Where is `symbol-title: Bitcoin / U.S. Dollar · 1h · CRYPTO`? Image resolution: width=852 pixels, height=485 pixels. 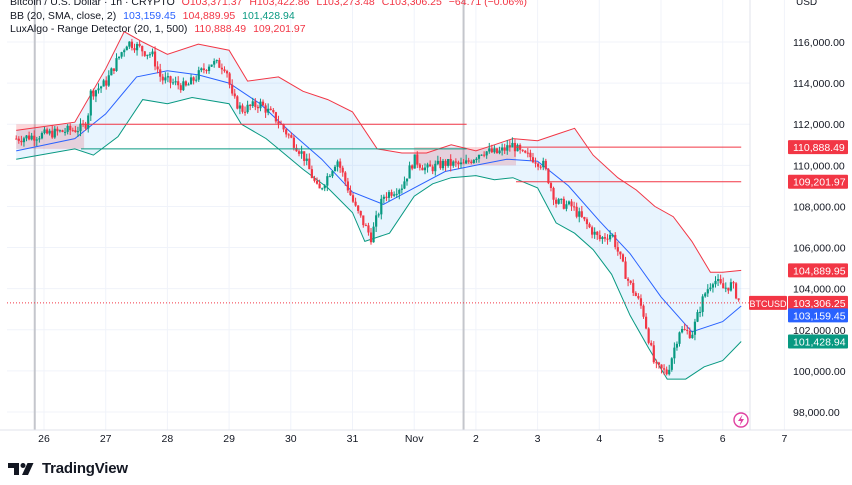 symbol-title: Bitcoin / U.S. Dollar · 1h · CRYPTO is located at coordinates (92, 4).